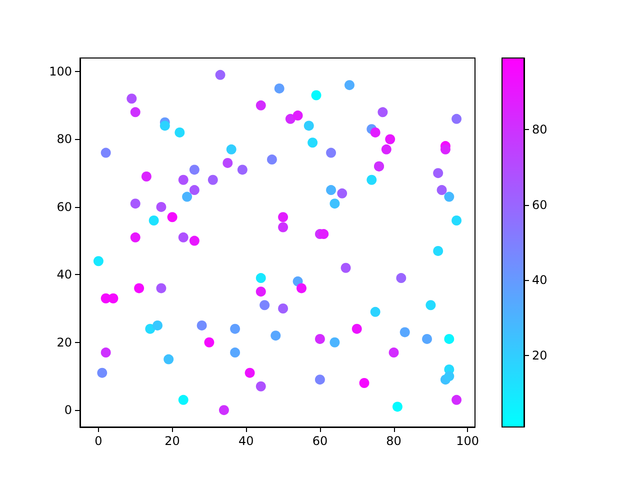 The height and width of the screenshot is (480, 640). What do you see at coordinates (468, 441) in the screenshot?
I see `x-tick-label: 100` at bounding box center [468, 441].